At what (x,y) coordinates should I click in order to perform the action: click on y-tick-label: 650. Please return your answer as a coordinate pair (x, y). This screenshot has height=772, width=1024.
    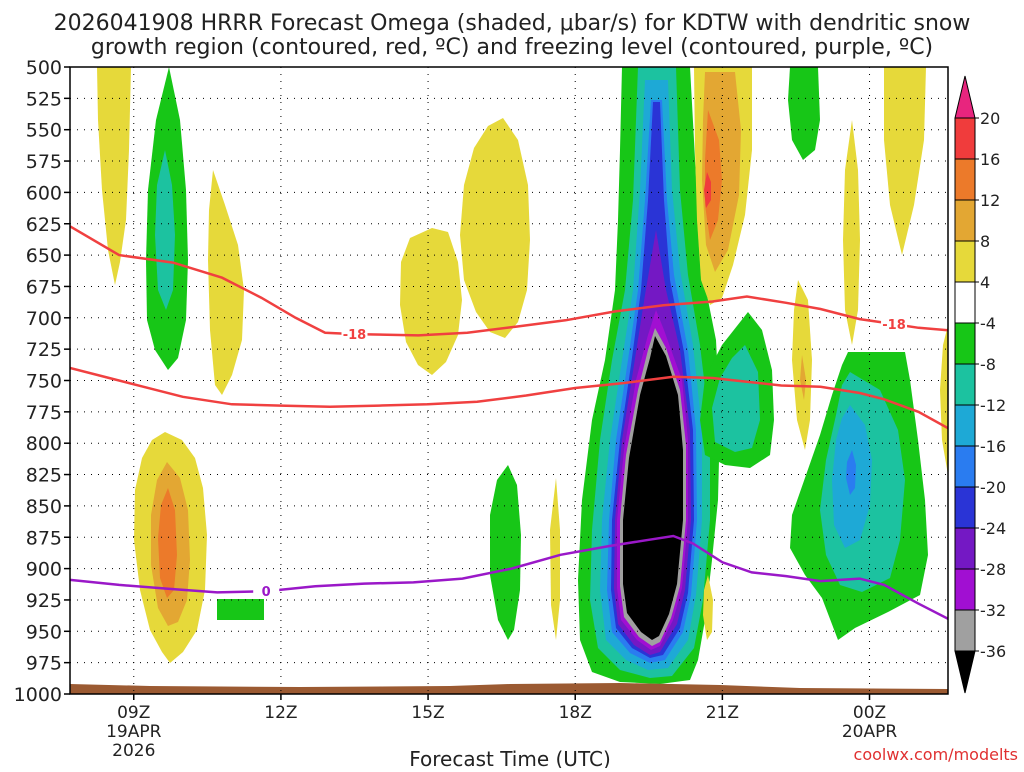
    Looking at the image, I should click on (44, 256).